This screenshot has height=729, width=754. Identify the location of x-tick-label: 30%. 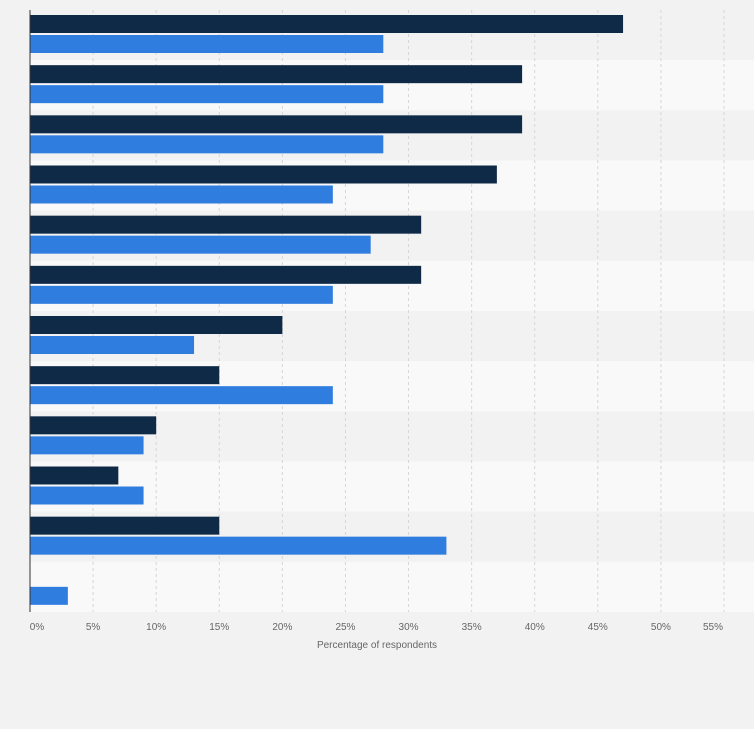
(409, 627).